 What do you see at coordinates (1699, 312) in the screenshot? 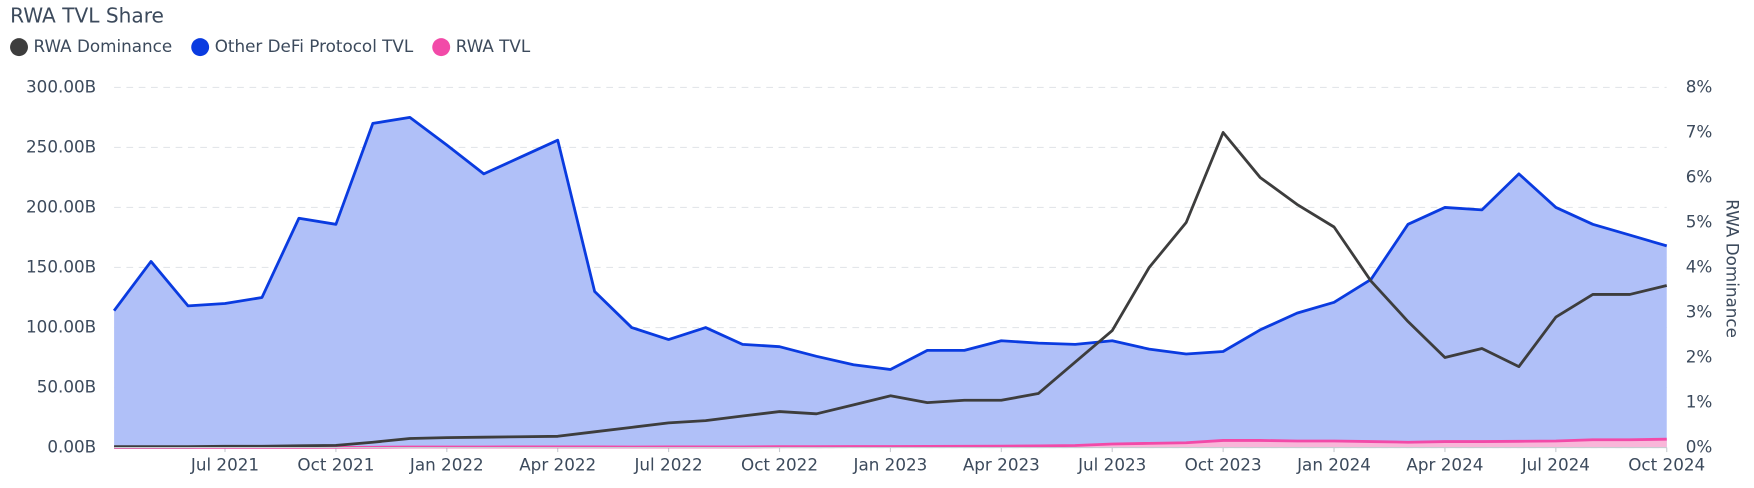
I see `y2-tick-label: 3%` at bounding box center [1699, 312].